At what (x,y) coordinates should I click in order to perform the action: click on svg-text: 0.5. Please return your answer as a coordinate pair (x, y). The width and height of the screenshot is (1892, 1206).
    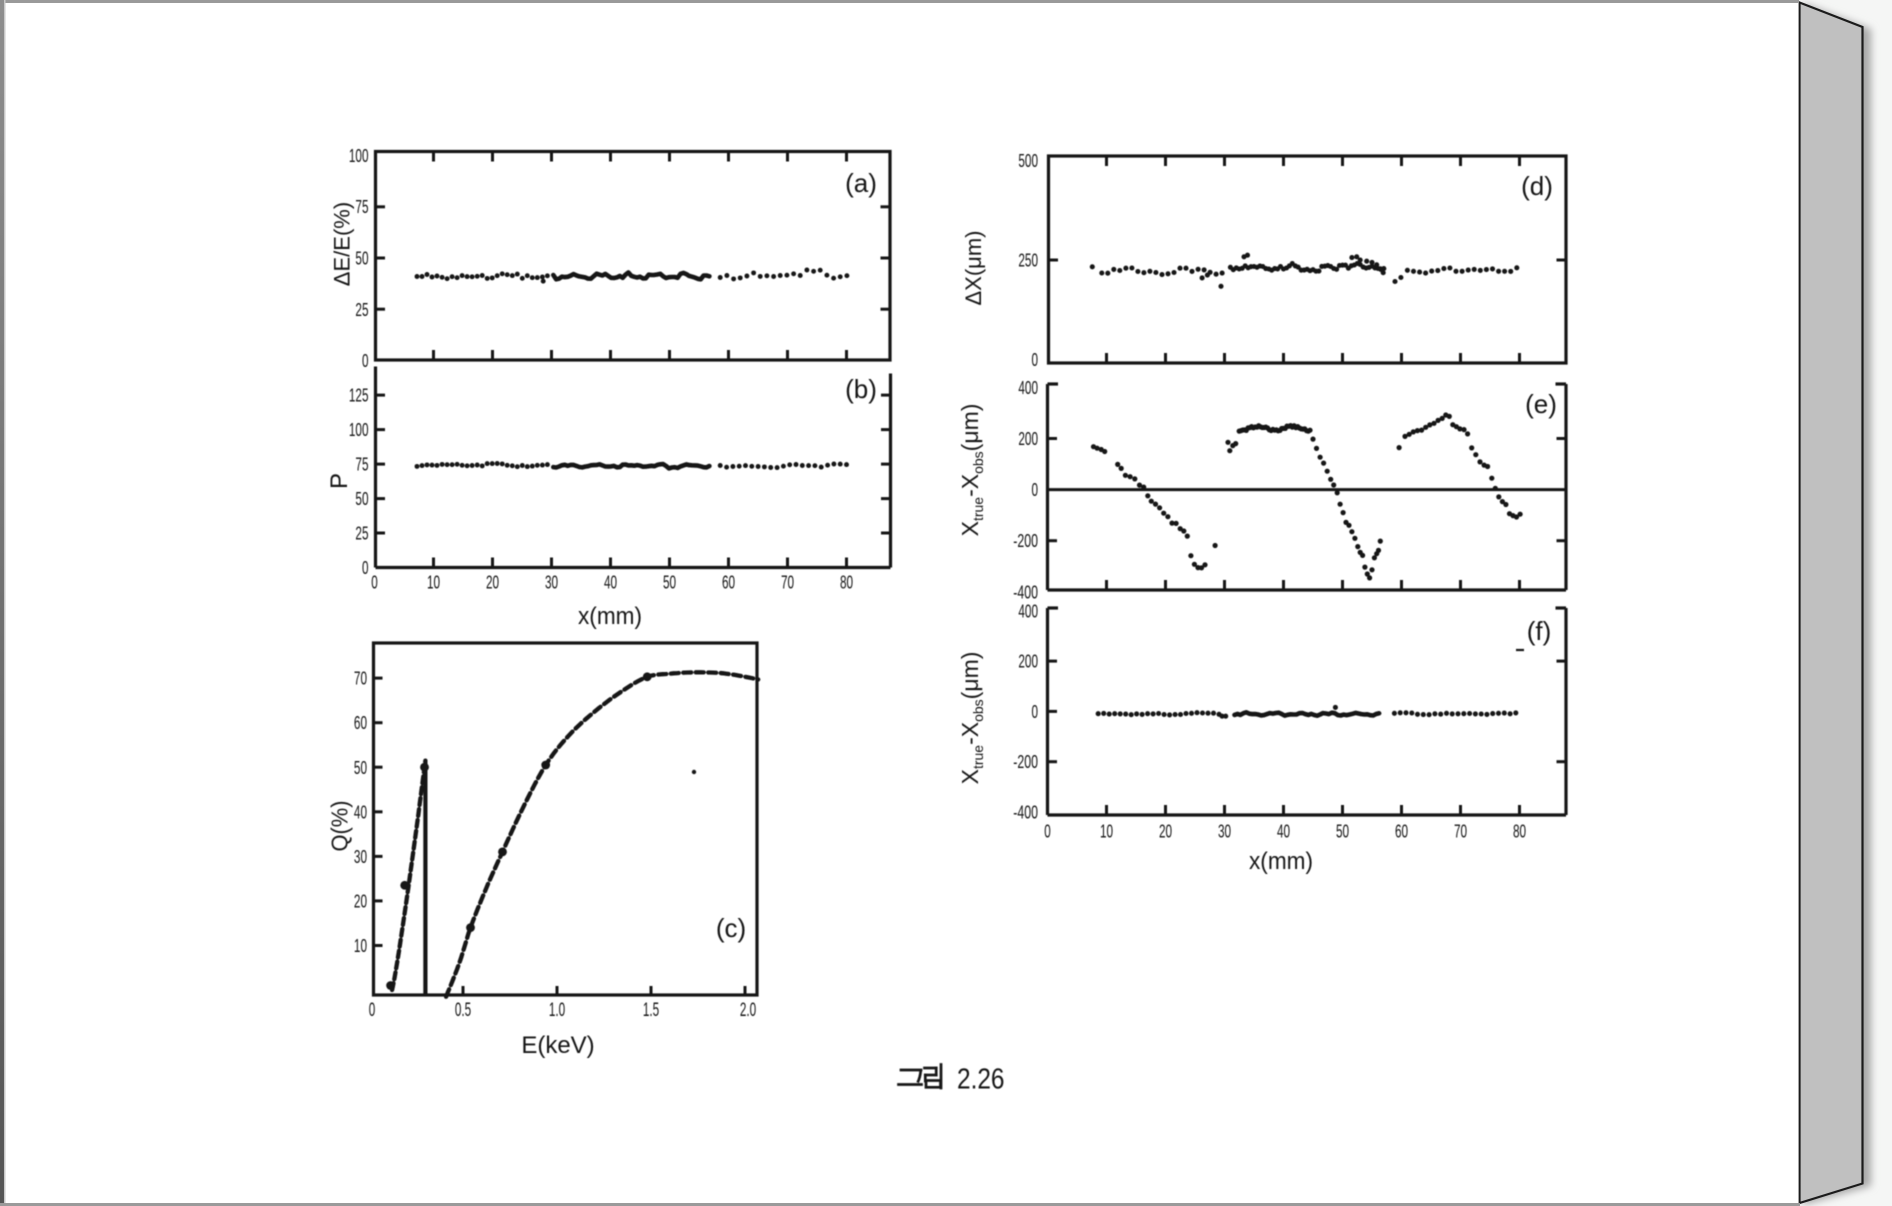
    Looking at the image, I should click on (463, 1010).